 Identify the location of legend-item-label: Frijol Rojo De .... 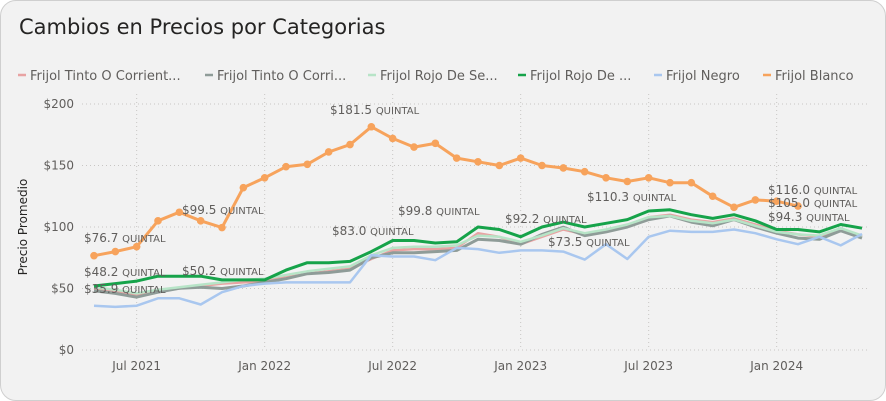
(580, 76).